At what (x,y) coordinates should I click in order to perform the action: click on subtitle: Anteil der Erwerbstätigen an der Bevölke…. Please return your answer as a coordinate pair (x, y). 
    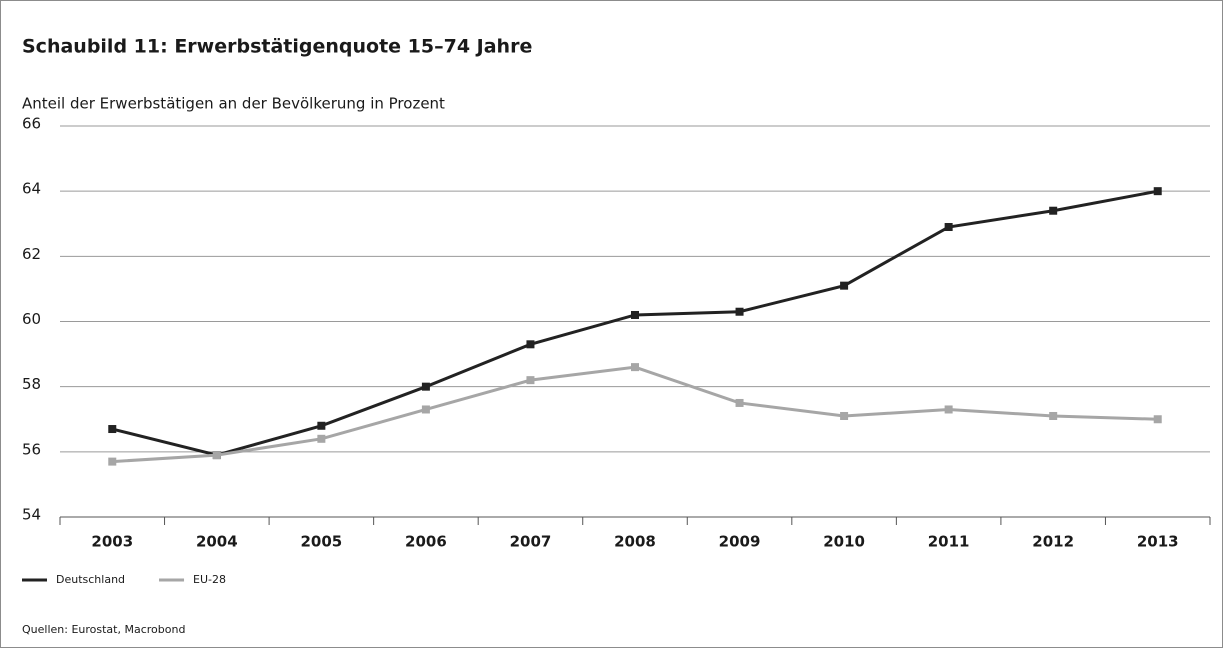
    Looking at the image, I should click on (233, 104).